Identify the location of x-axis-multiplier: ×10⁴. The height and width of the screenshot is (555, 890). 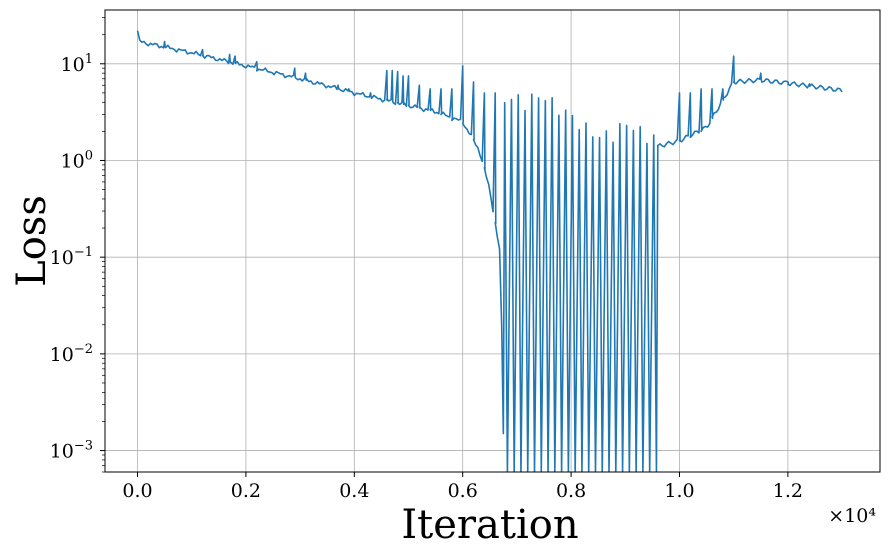
(852, 516).